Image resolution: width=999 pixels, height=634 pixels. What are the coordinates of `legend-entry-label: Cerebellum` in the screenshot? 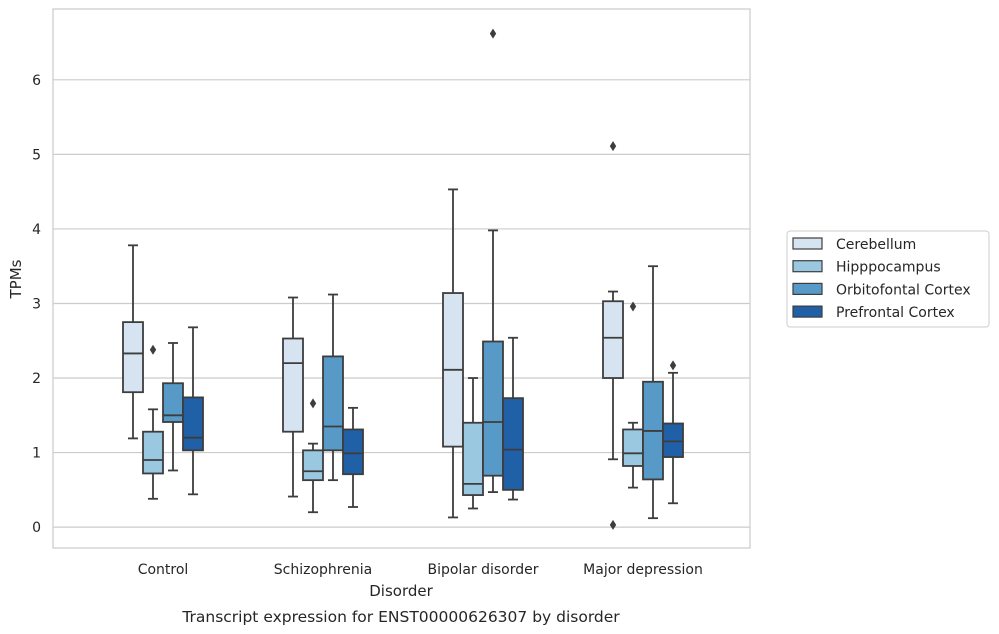 It's located at (876, 245).